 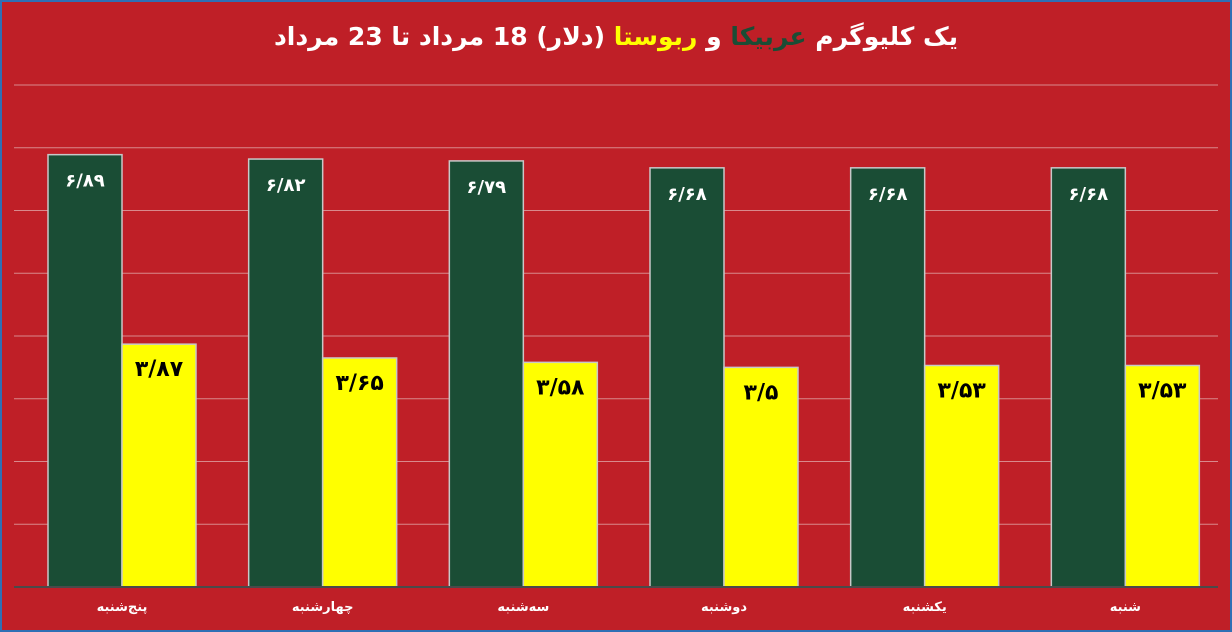 What do you see at coordinates (360, 383) in the screenshot?
I see `data-label-robusta: ۳/۶۵` at bounding box center [360, 383].